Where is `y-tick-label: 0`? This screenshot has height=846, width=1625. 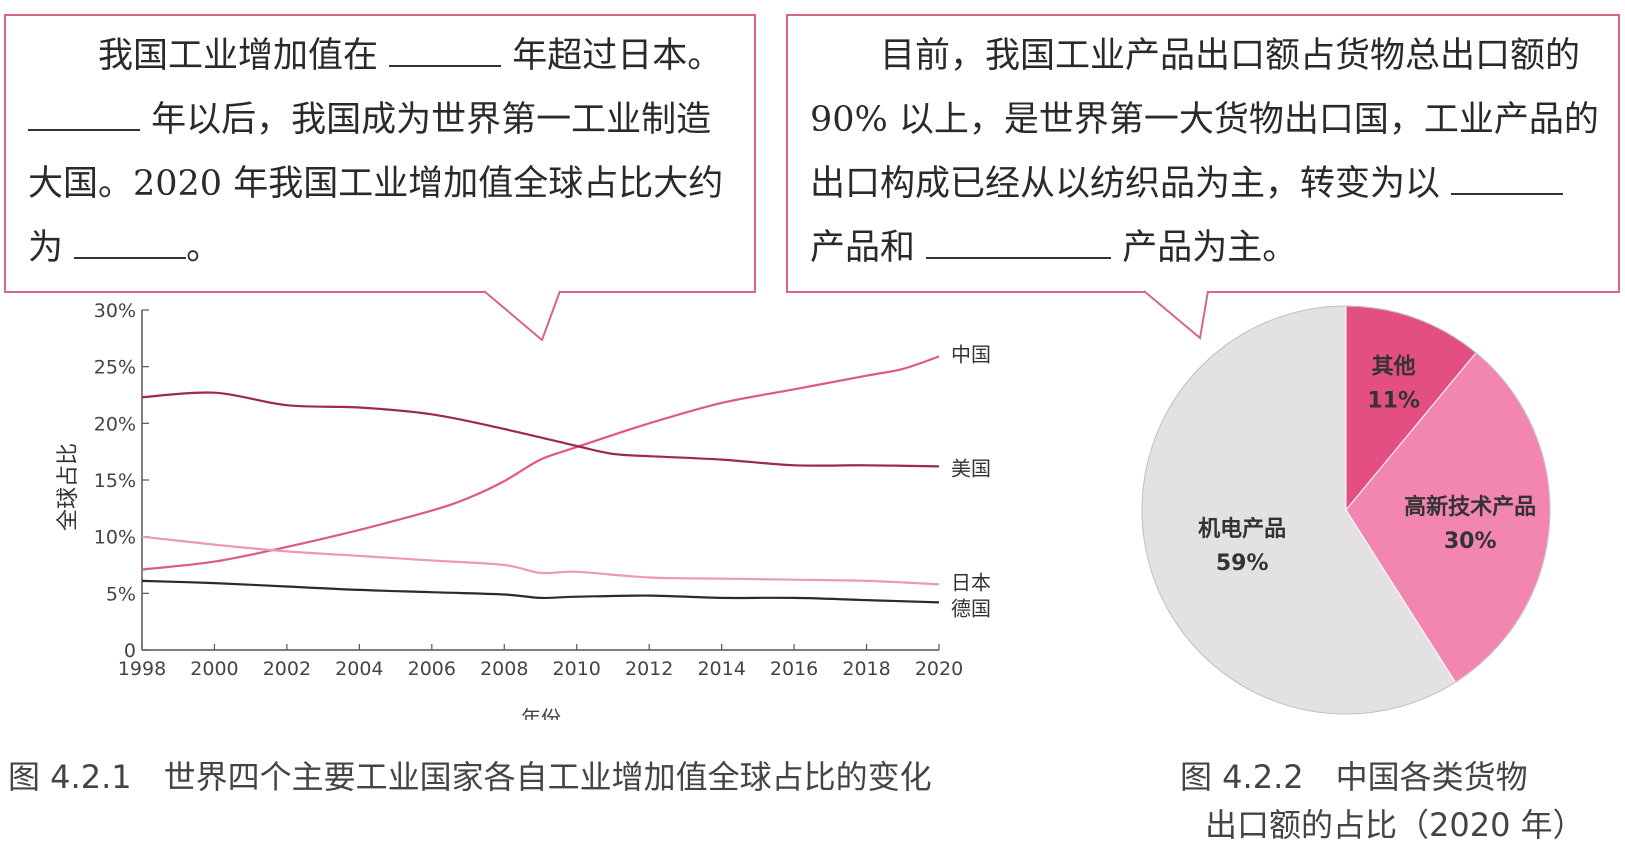
y-tick-label: 0 is located at coordinates (130, 651).